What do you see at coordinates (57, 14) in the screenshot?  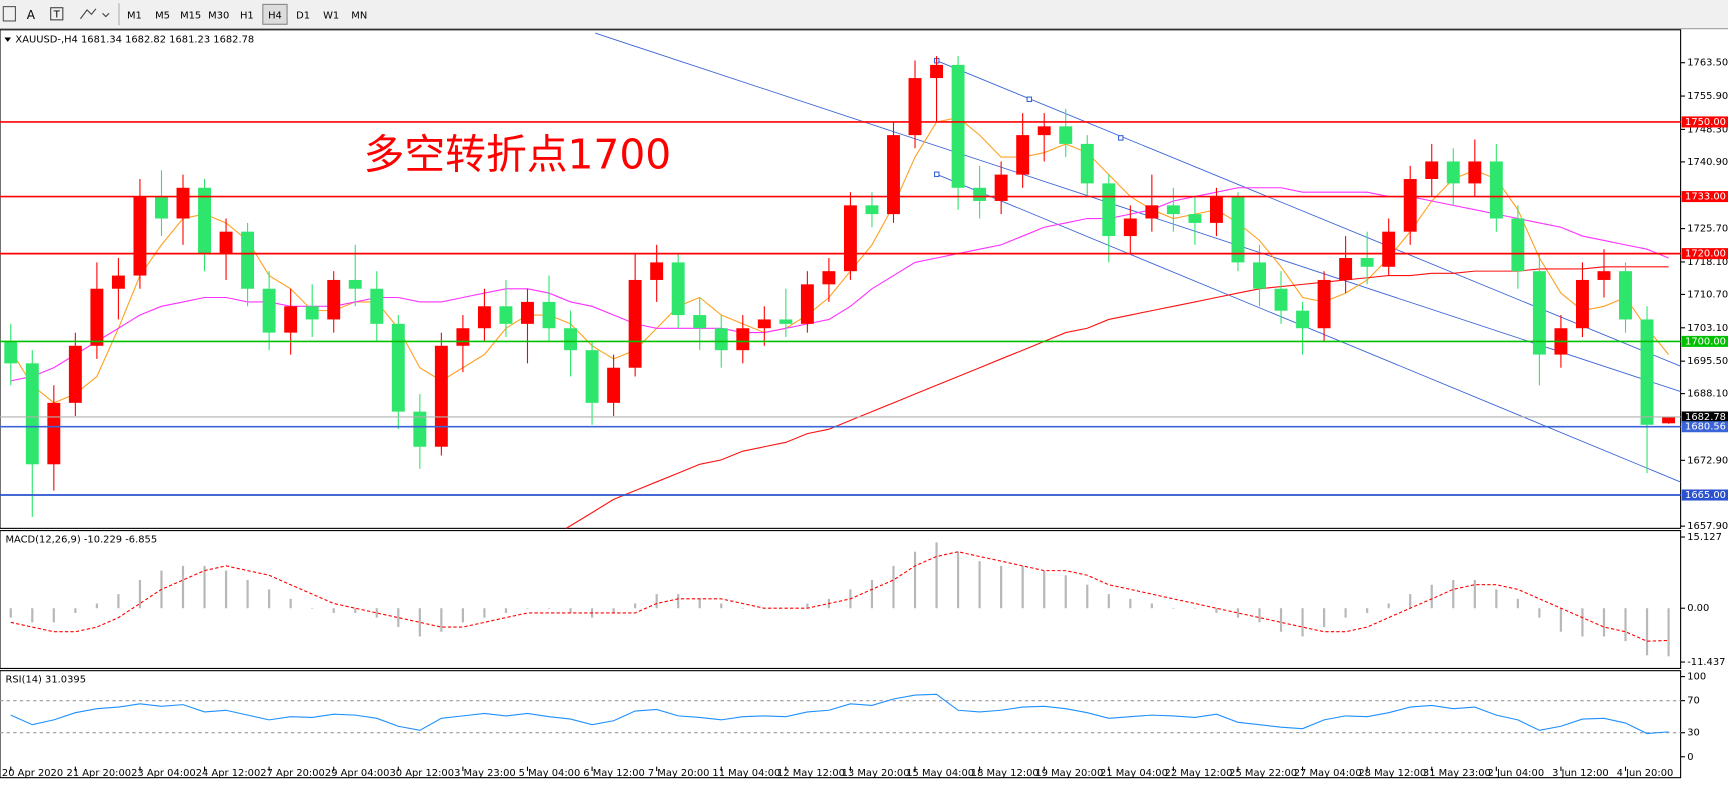 I see `label-tool` at bounding box center [57, 14].